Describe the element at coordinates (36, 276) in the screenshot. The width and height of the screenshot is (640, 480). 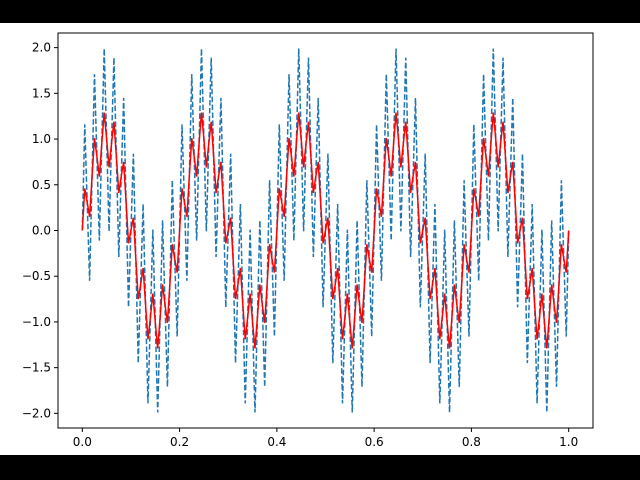
I see `y-tick-label: −0.5` at that location.